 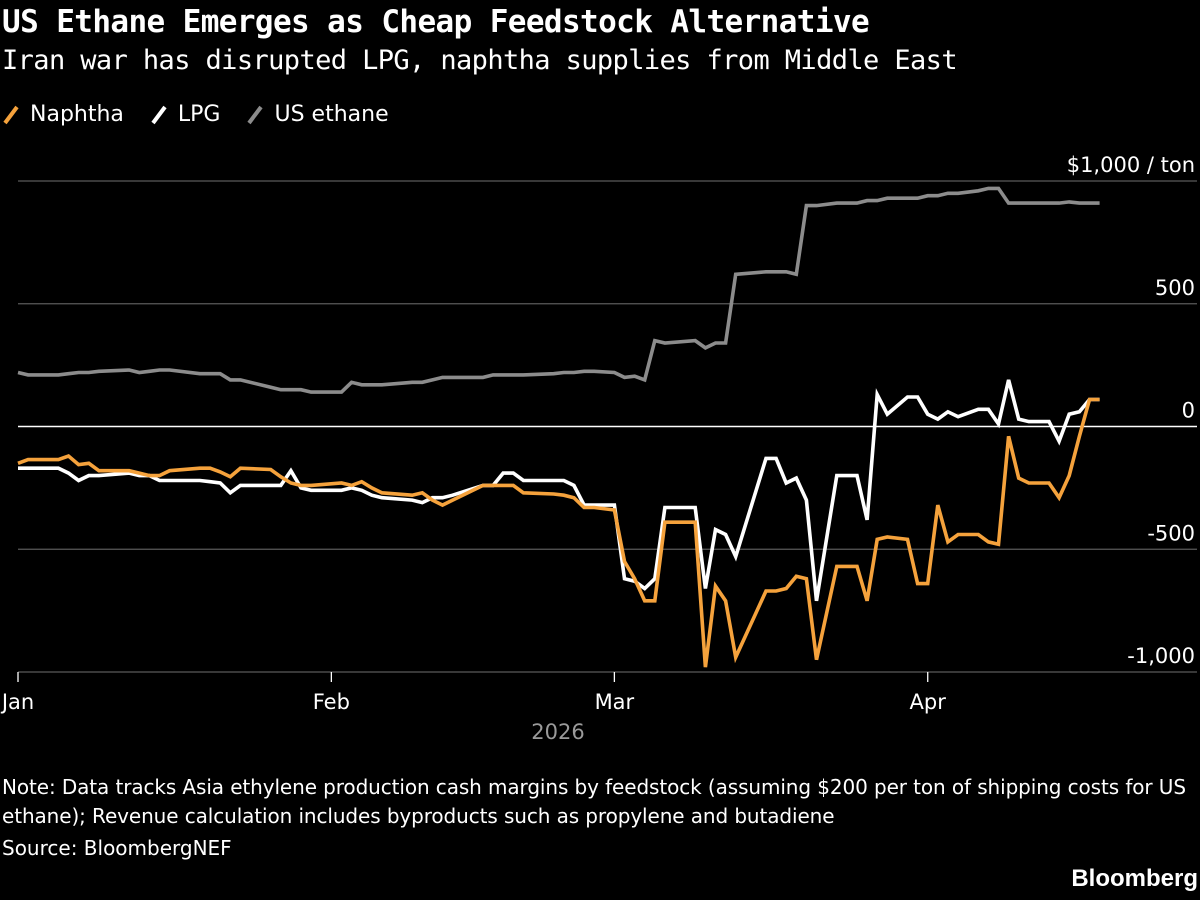 I want to click on legend-item-us-ethane: US ethane, so click(x=317, y=114).